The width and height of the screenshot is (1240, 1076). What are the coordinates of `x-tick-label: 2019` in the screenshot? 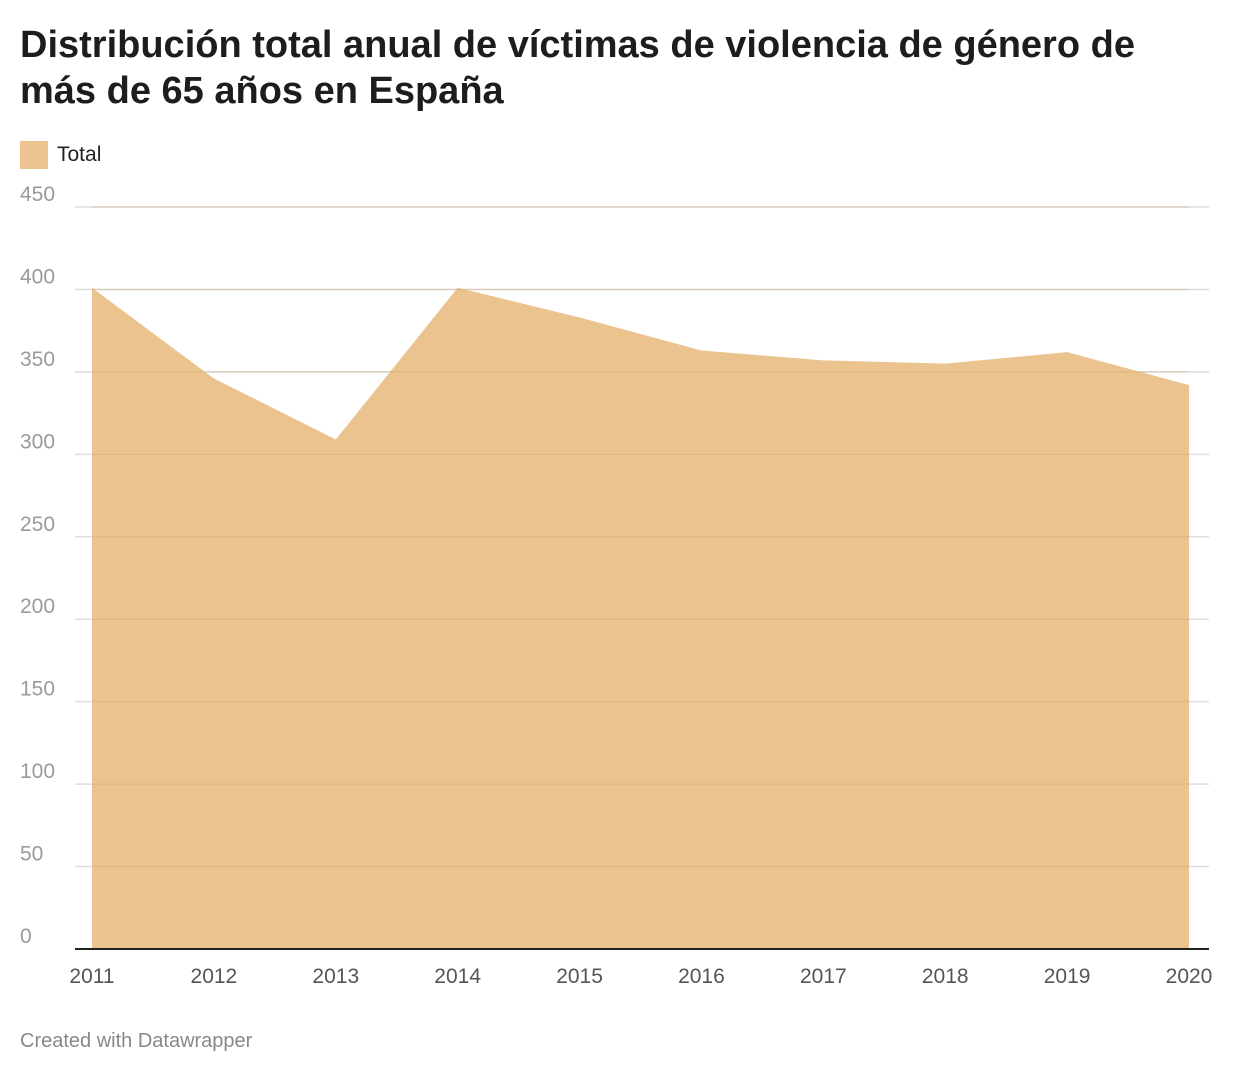 It's located at (1067, 976).